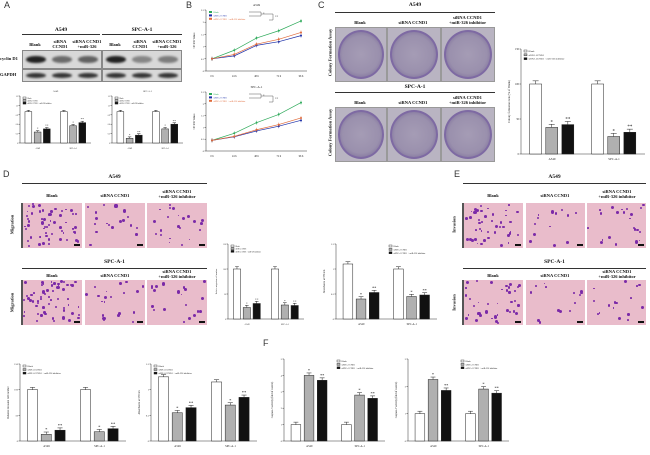  What do you see at coordinates (177, 302) in the screenshot?
I see `micrograph` at bounding box center [177, 302].